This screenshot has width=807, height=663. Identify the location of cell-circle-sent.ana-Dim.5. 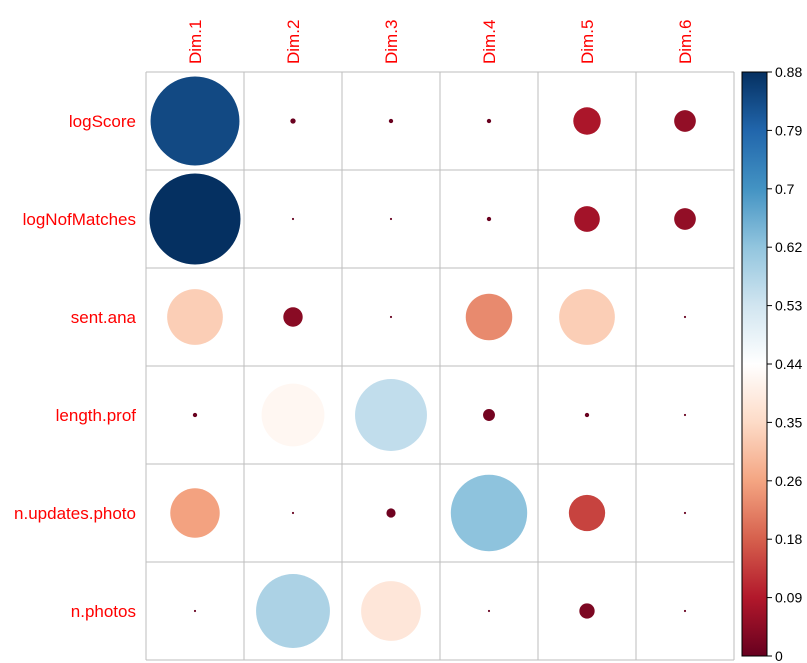
(587, 317).